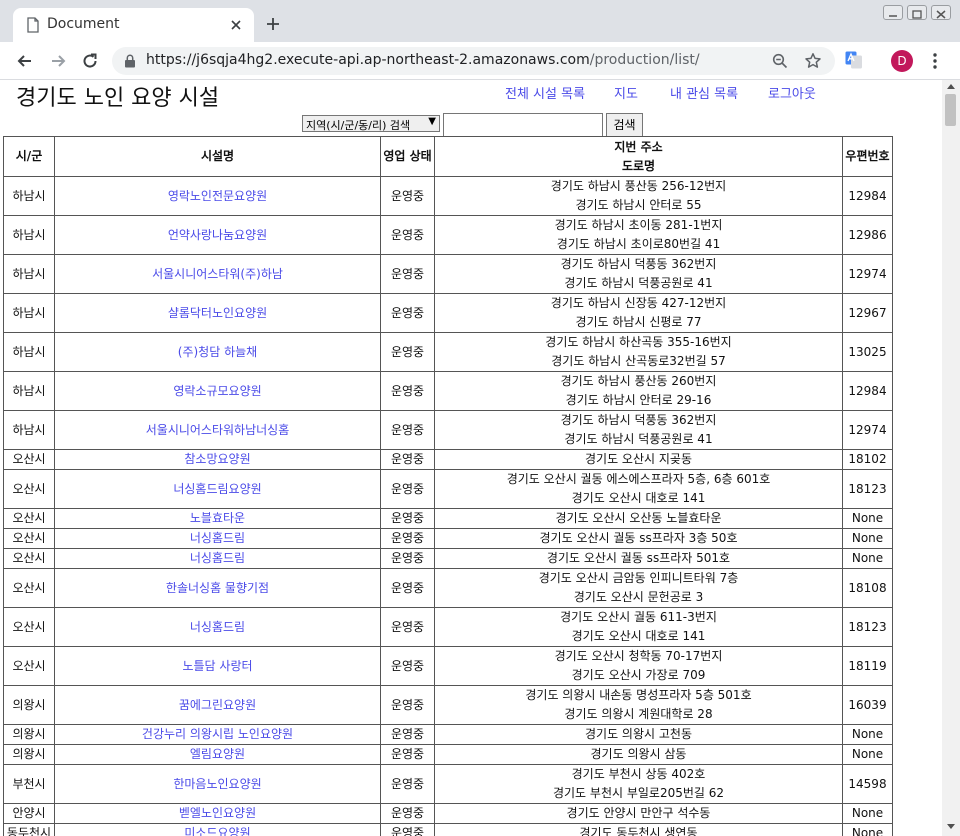  I want to click on table-row: 의왕시 건강누리 의왕시립 노인요양원 운영중 경기도 의왕시 고천동 None, so click(448, 734).